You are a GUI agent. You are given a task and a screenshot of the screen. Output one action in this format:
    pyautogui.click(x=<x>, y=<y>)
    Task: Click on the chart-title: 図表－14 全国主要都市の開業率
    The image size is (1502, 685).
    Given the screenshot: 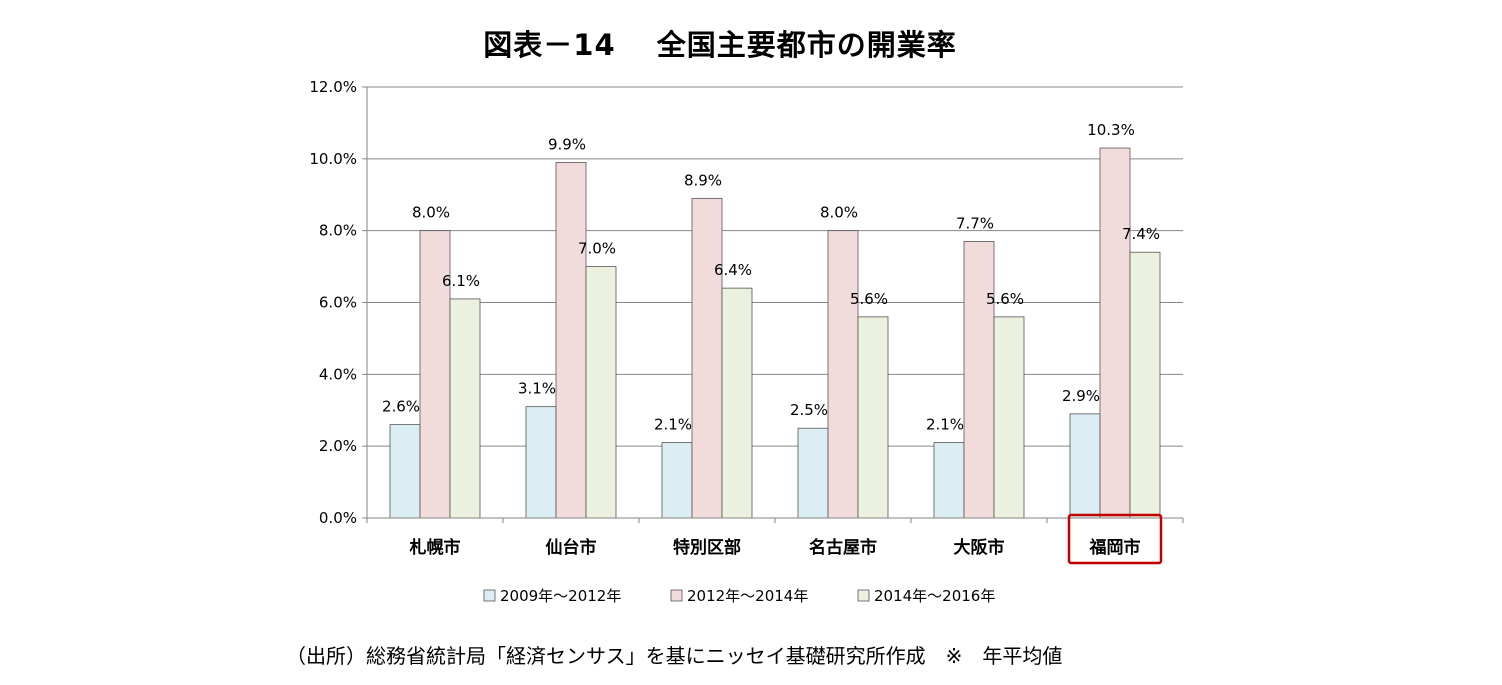 What is the action you would take?
    pyautogui.click(x=720, y=45)
    